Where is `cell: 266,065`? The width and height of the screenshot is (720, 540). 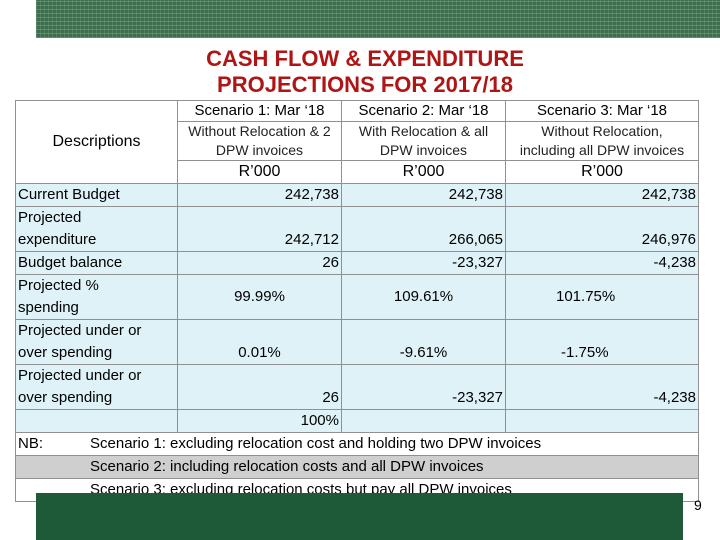 cell: 266,065 is located at coordinates (423, 229).